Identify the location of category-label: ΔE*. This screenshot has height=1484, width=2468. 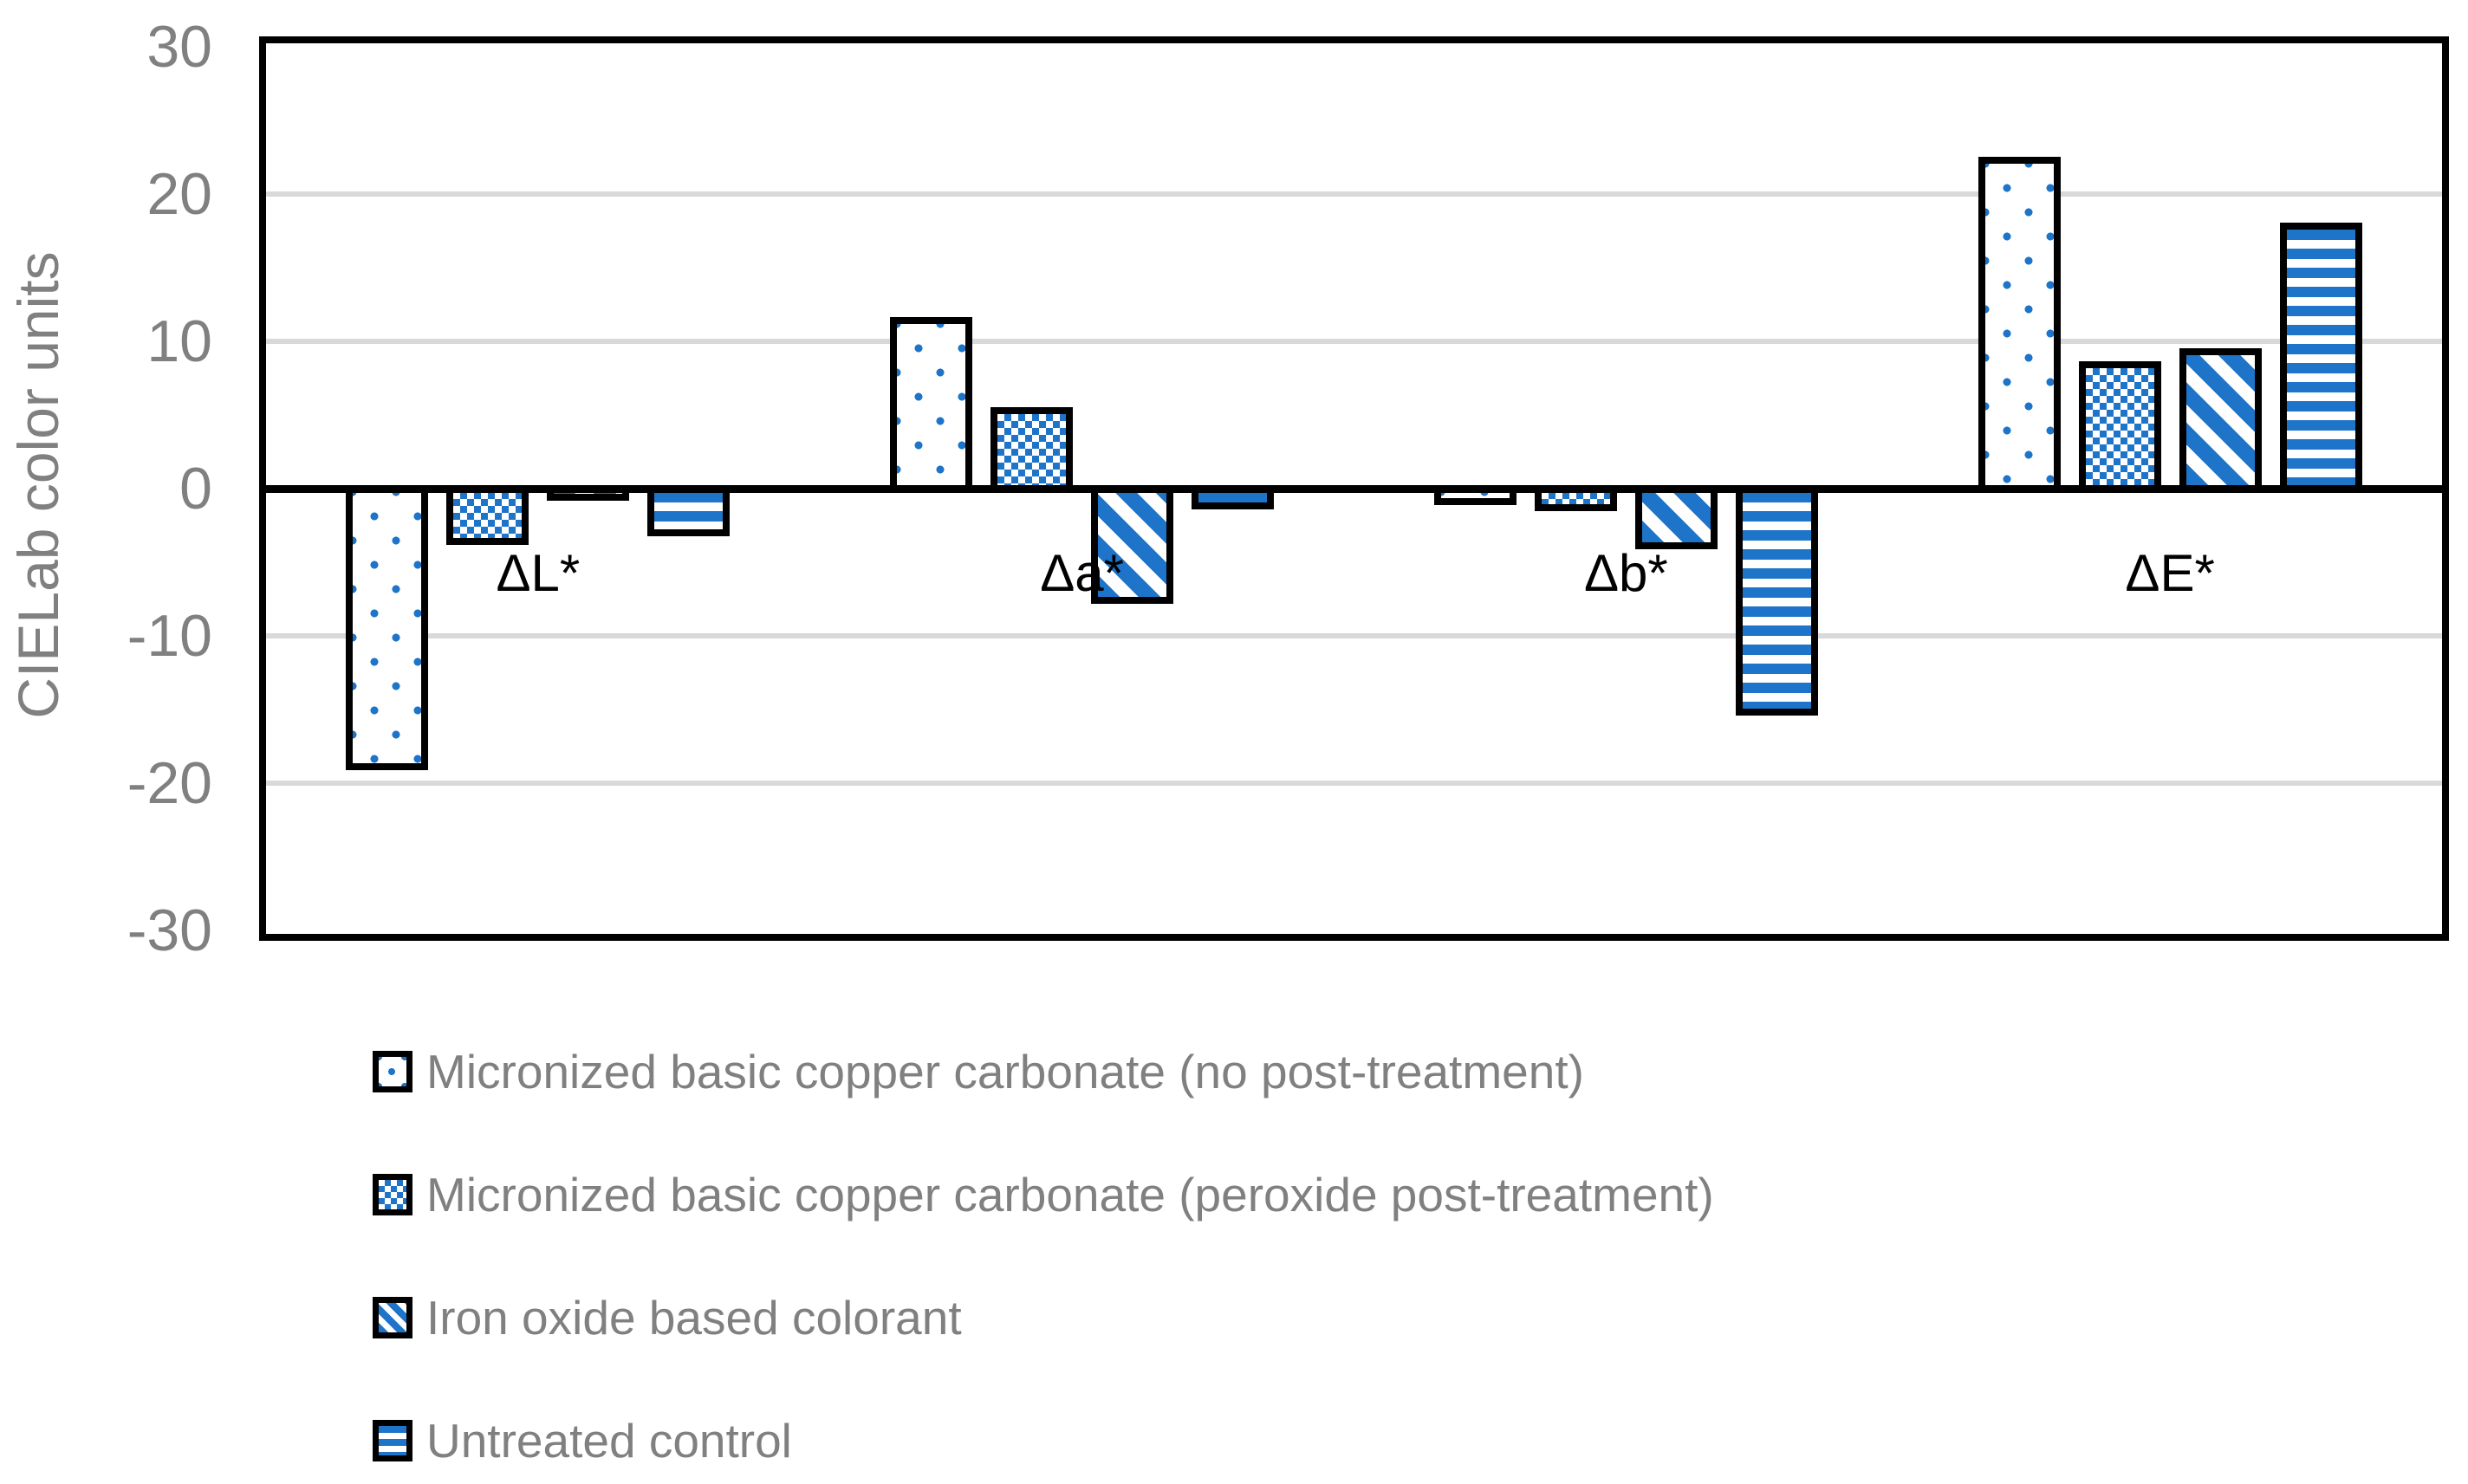
(2170, 573).